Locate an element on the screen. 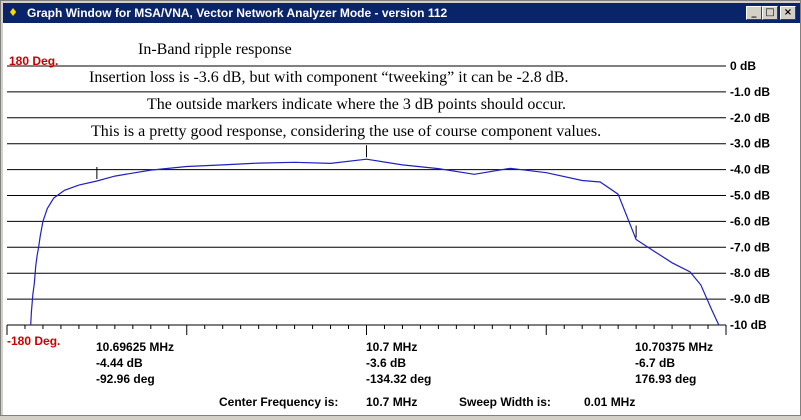  phase-top-label: 180 Deg. is located at coordinates (33, 61).